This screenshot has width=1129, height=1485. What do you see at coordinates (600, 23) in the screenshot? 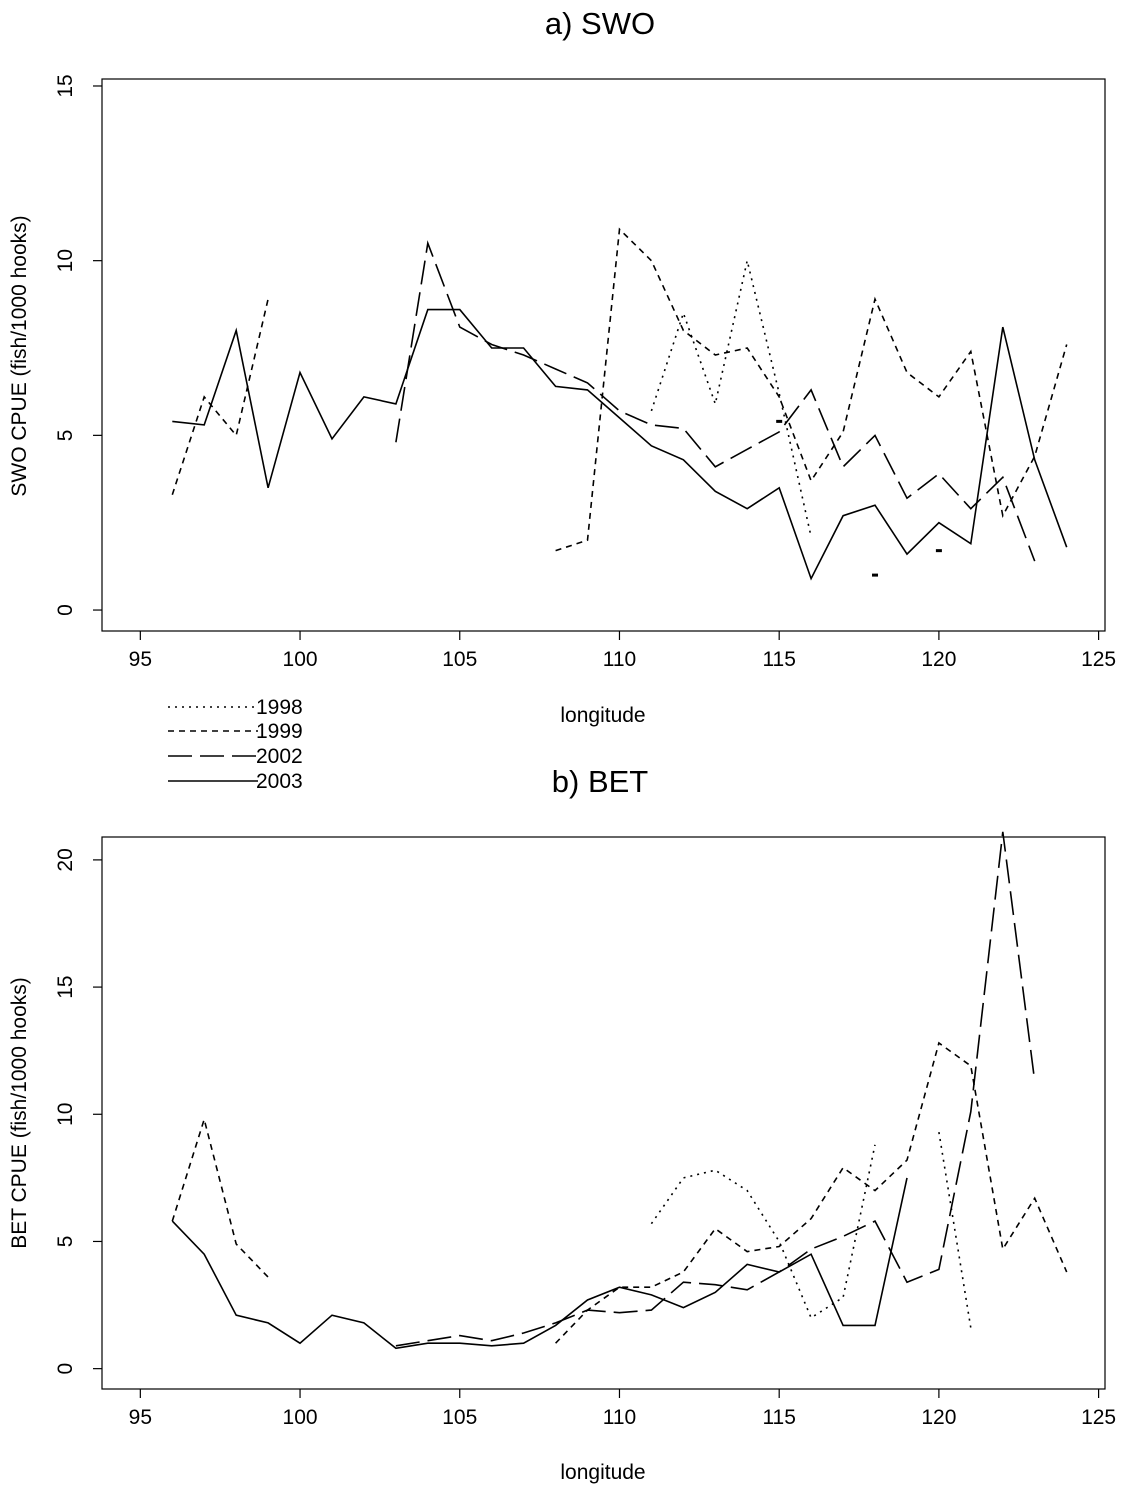
I see `chart-title-swo: a) SWO` at bounding box center [600, 23].